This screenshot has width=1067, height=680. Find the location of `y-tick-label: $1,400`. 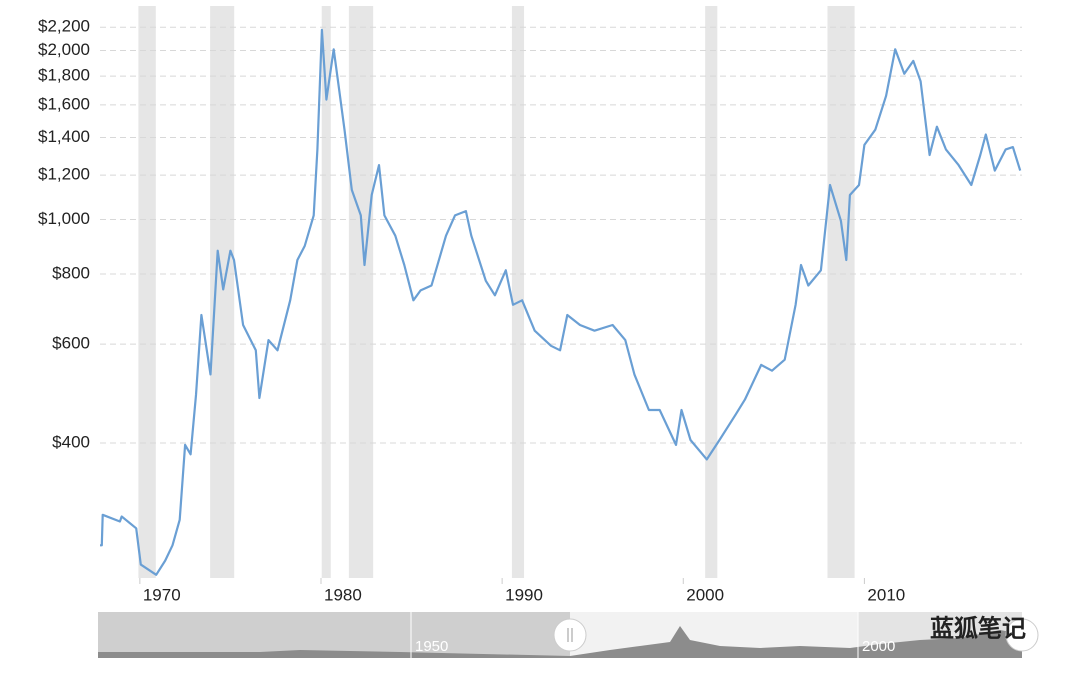

y-tick-label: $1,400 is located at coordinates (64, 136).